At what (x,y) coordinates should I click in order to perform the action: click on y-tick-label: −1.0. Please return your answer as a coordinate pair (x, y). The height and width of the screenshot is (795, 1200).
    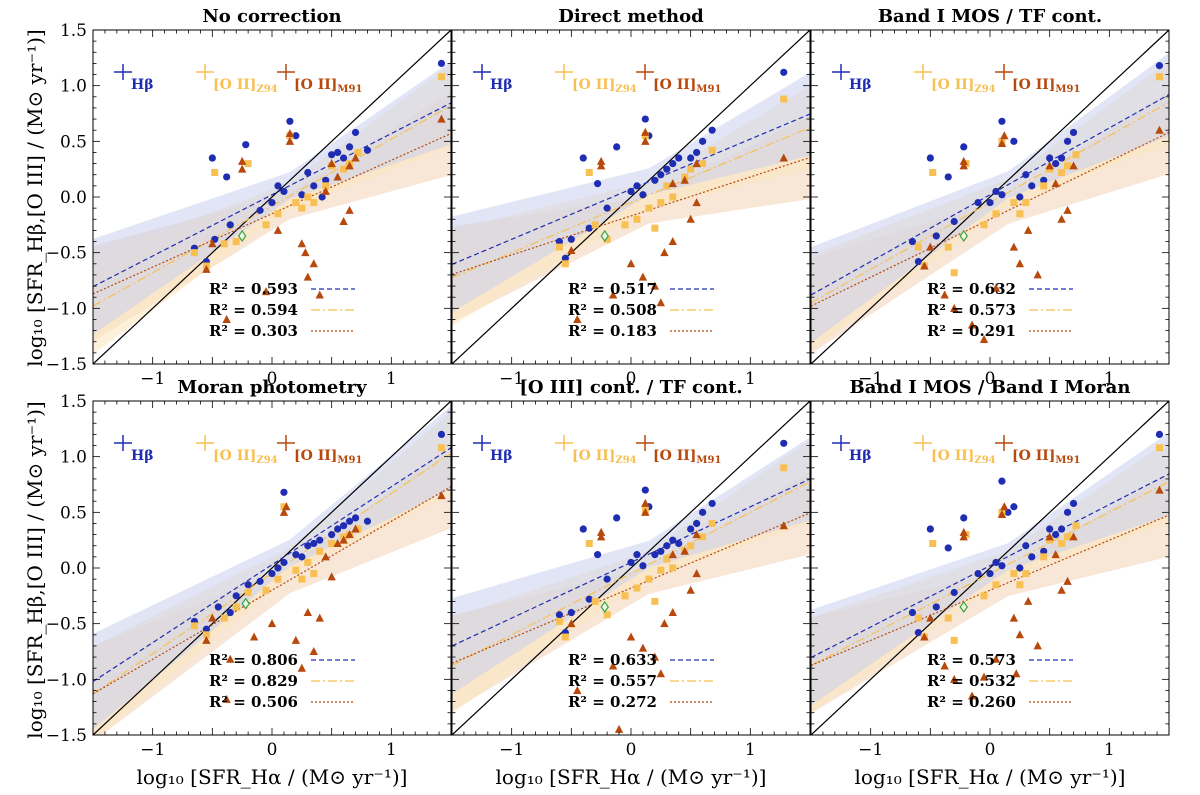
    Looking at the image, I should click on (66, 309).